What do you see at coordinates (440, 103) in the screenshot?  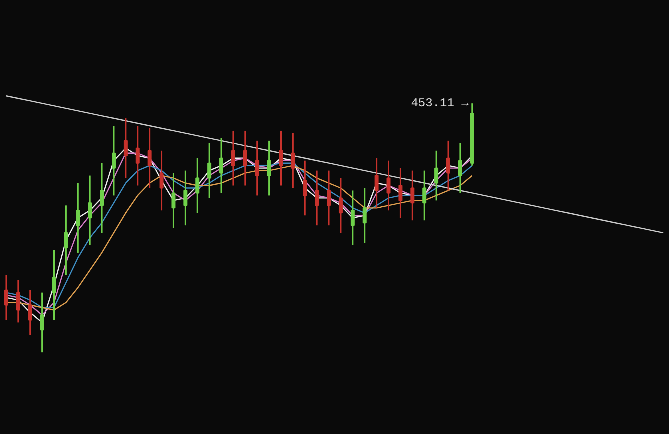 I see `annotation: 453.11 →` at bounding box center [440, 103].